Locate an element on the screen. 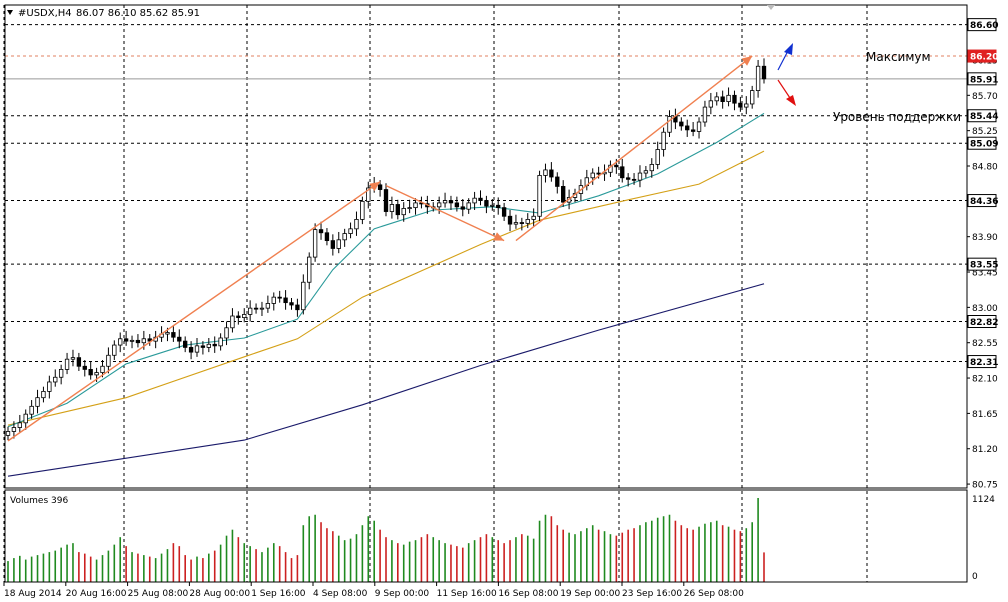 The width and height of the screenshot is (1008, 602). price-tag-label: 85.44 is located at coordinates (984, 117).